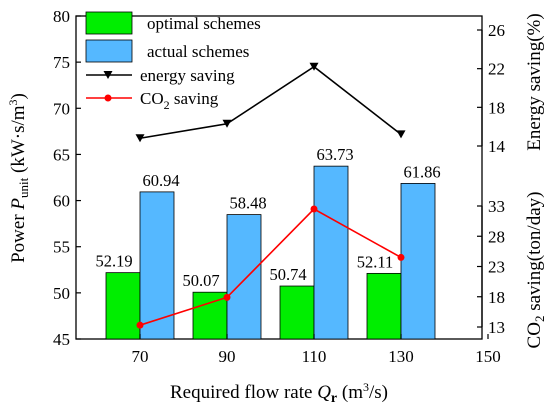 This screenshot has height=409, width=550. I want to click on y-tick-label: 60, so click(61, 201).